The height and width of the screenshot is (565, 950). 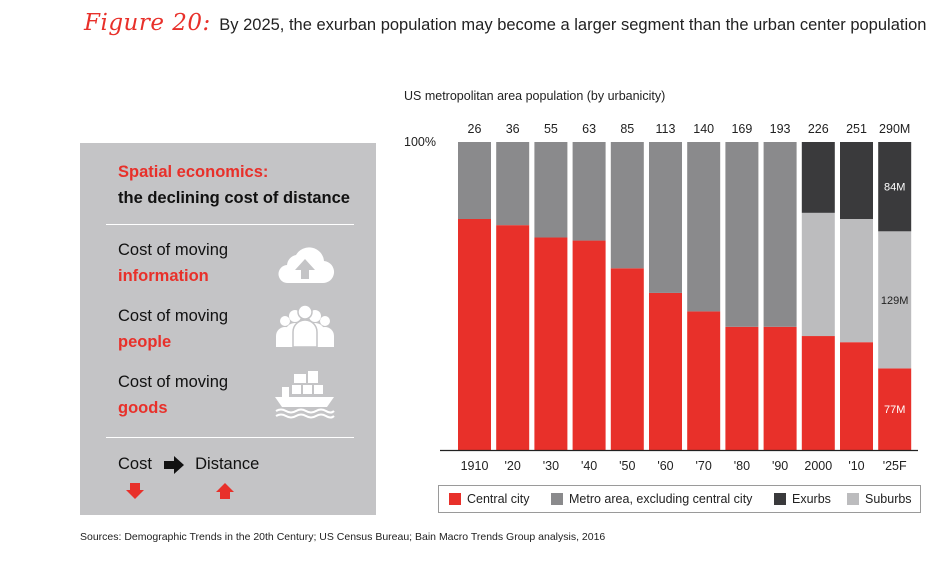 What do you see at coordinates (135, 491) in the screenshot?
I see `arrow-down-icon` at bounding box center [135, 491].